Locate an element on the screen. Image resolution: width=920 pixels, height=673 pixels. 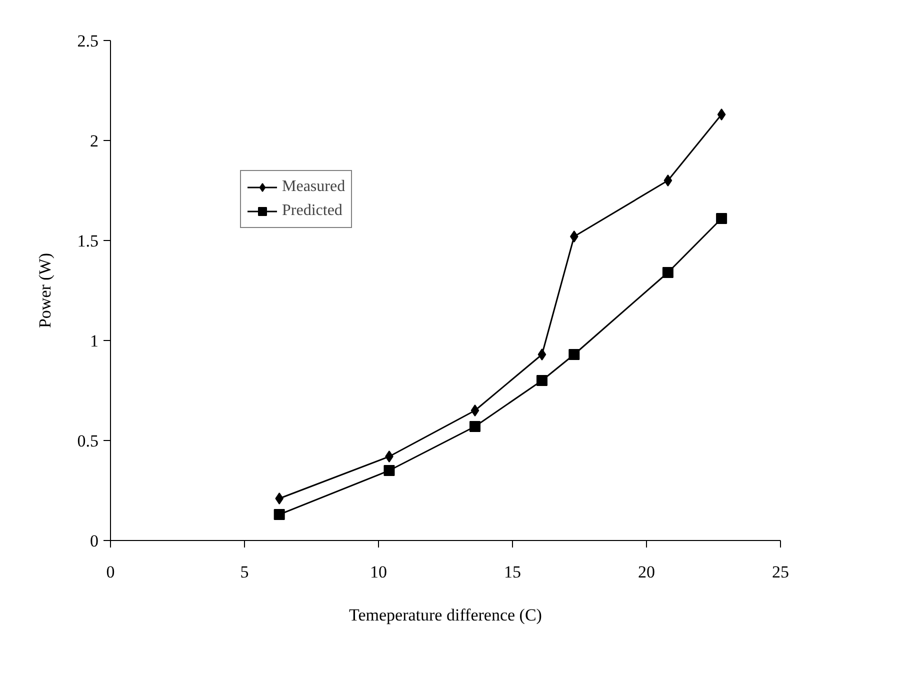
y-tick-label: 1 is located at coordinates (94, 341).